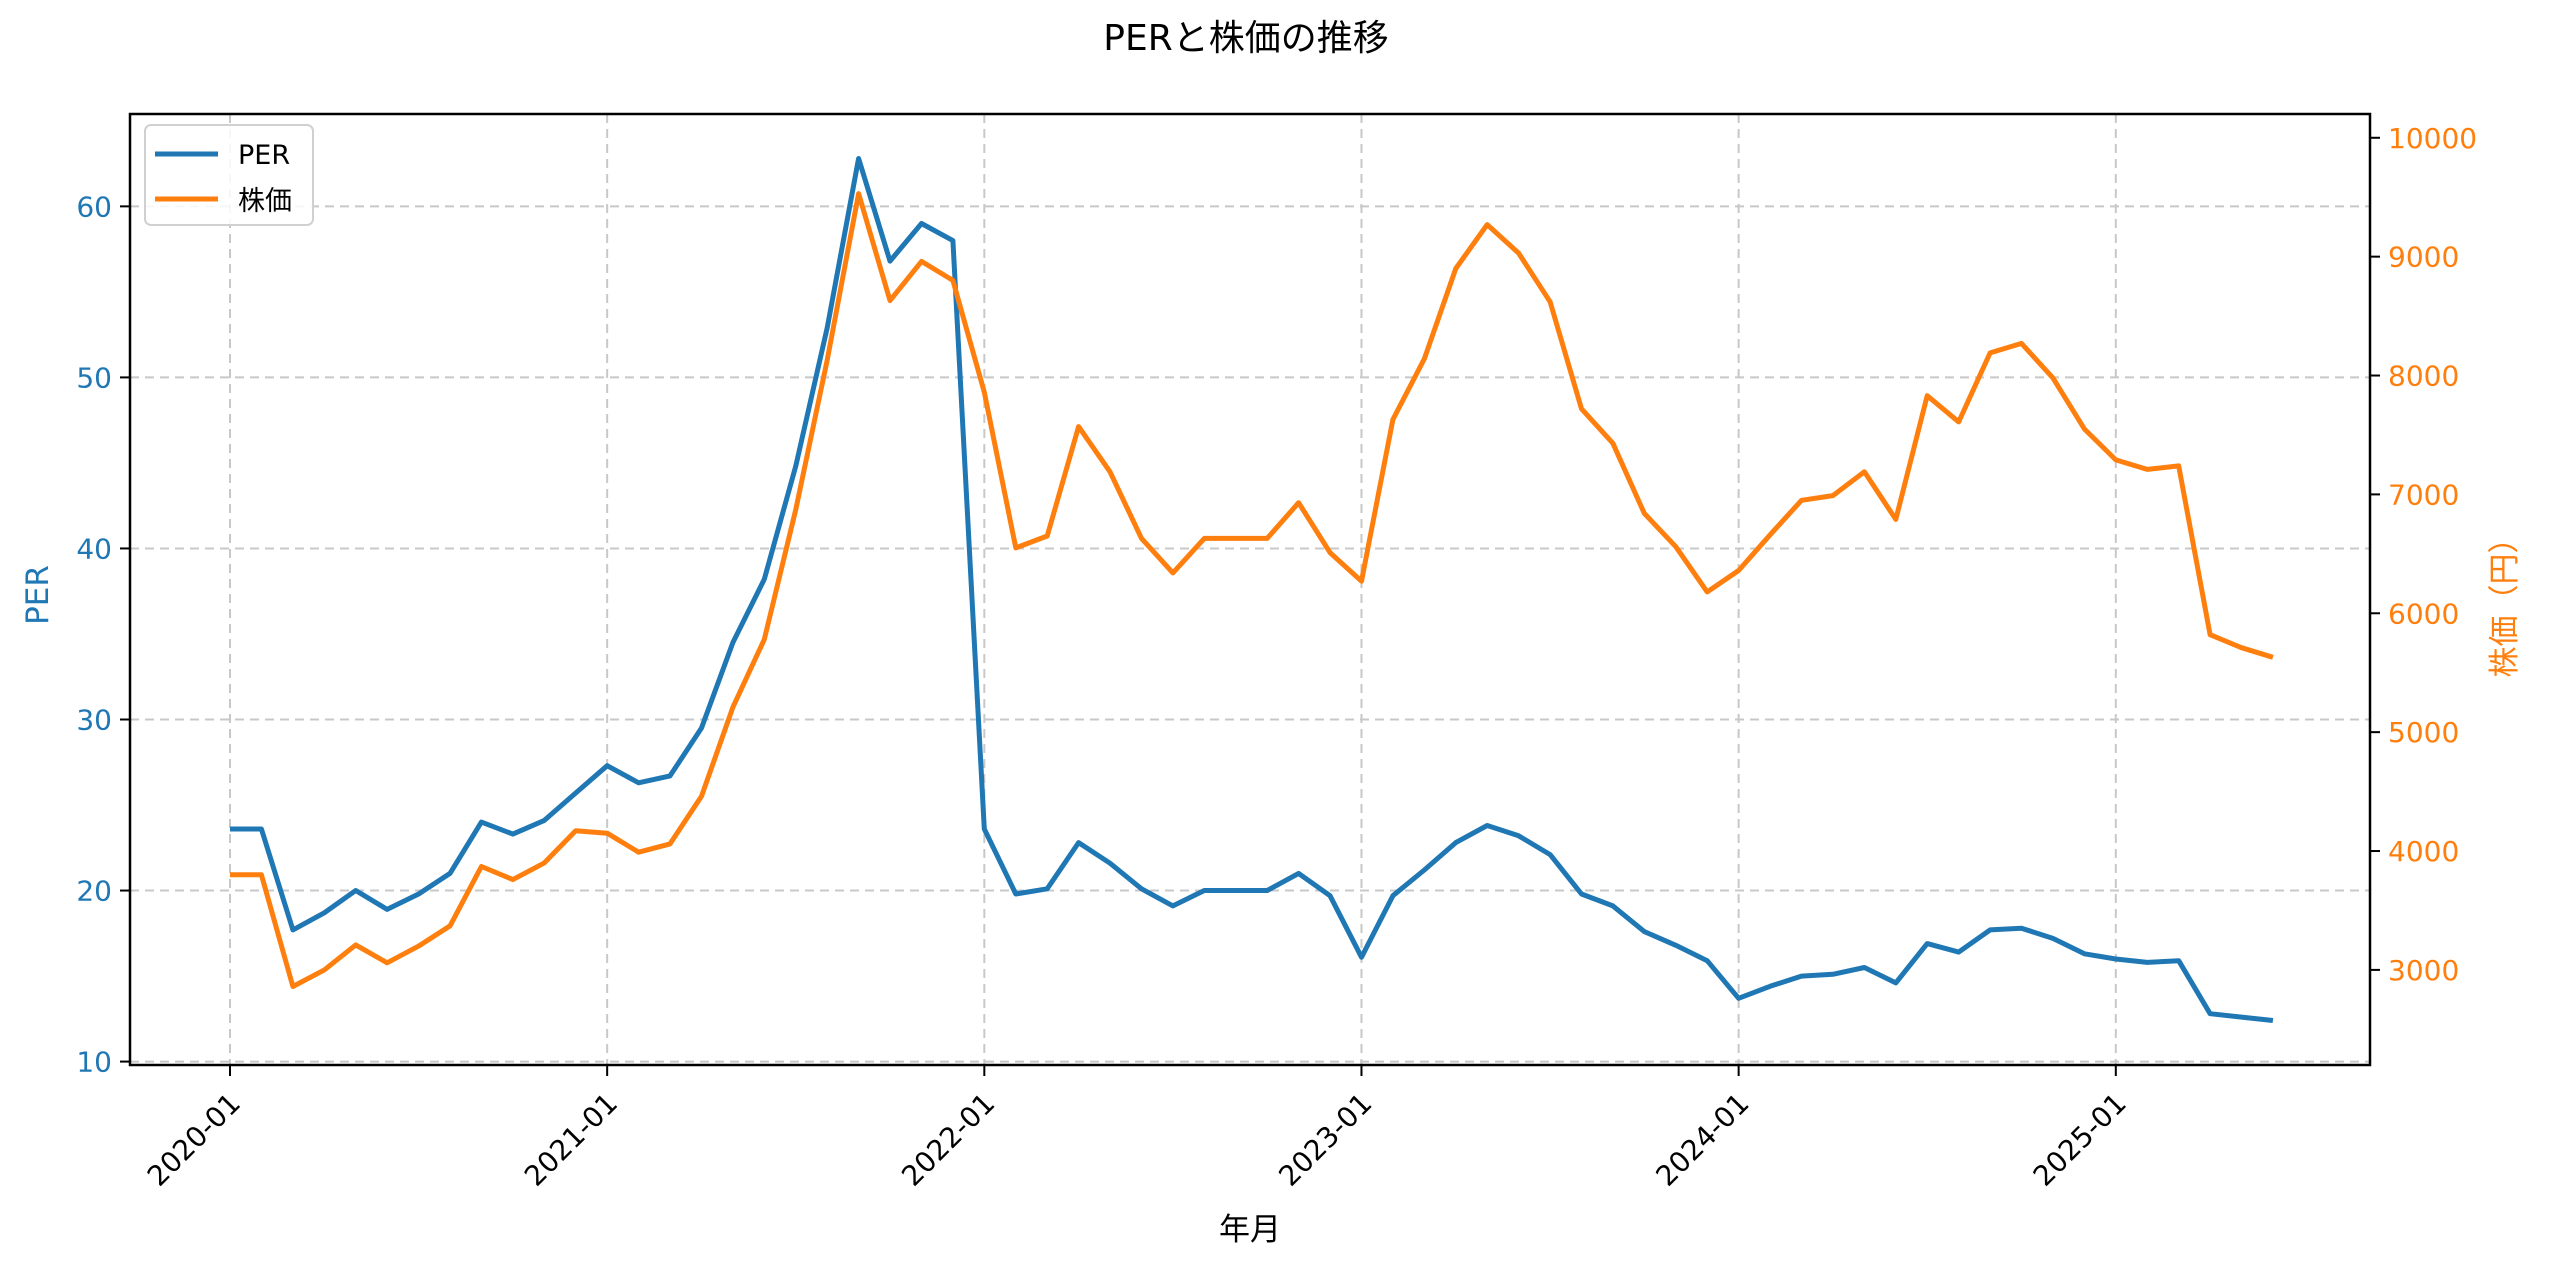 The height and width of the screenshot is (1273, 2560). Describe the element at coordinates (94, 891) in the screenshot. I see `left-axis-tick-label: 20` at that location.